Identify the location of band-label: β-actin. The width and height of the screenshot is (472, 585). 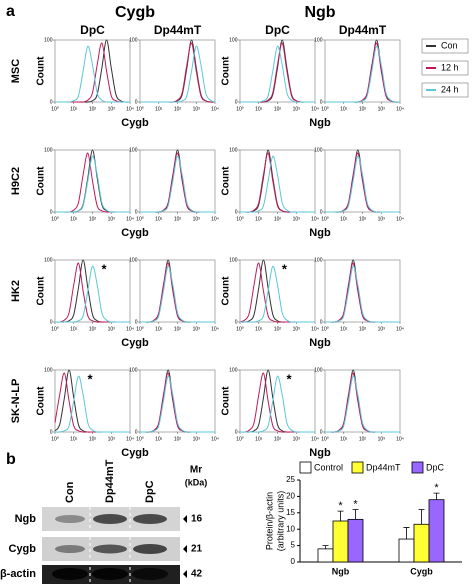
(18, 574).